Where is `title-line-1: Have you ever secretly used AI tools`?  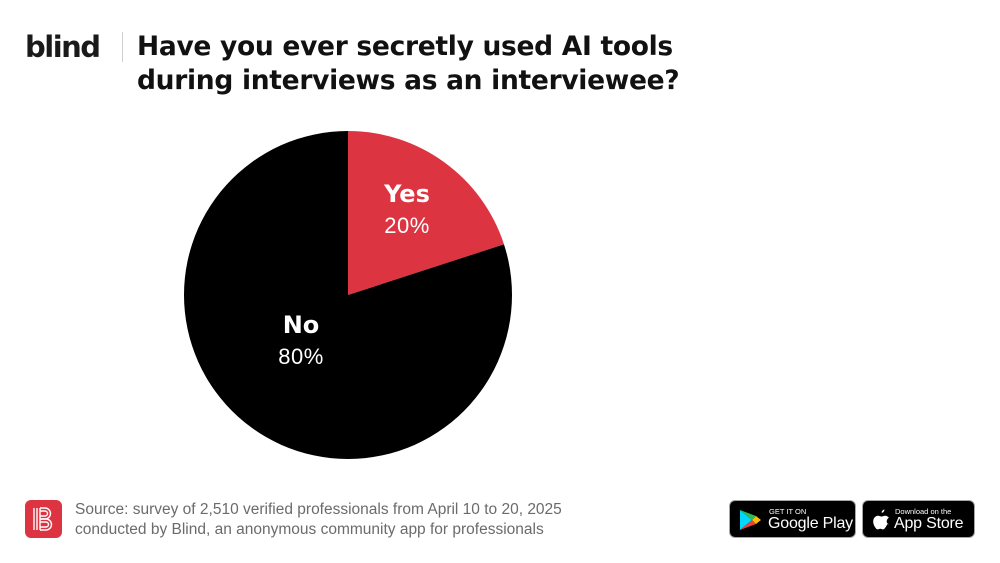
title-line-1: Have you ever secretly used AI tools is located at coordinates (405, 46).